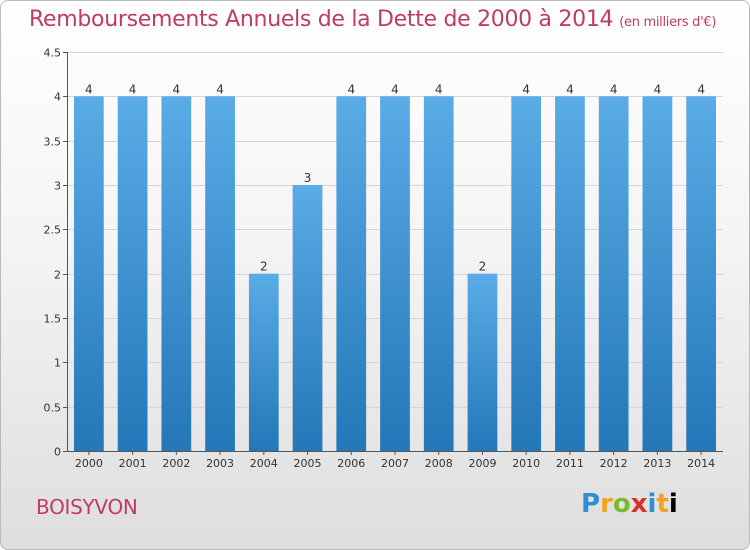 The height and width of the screenshot is (550, 750). I want to click on x-tick-label: 2008, so click(439, 463).